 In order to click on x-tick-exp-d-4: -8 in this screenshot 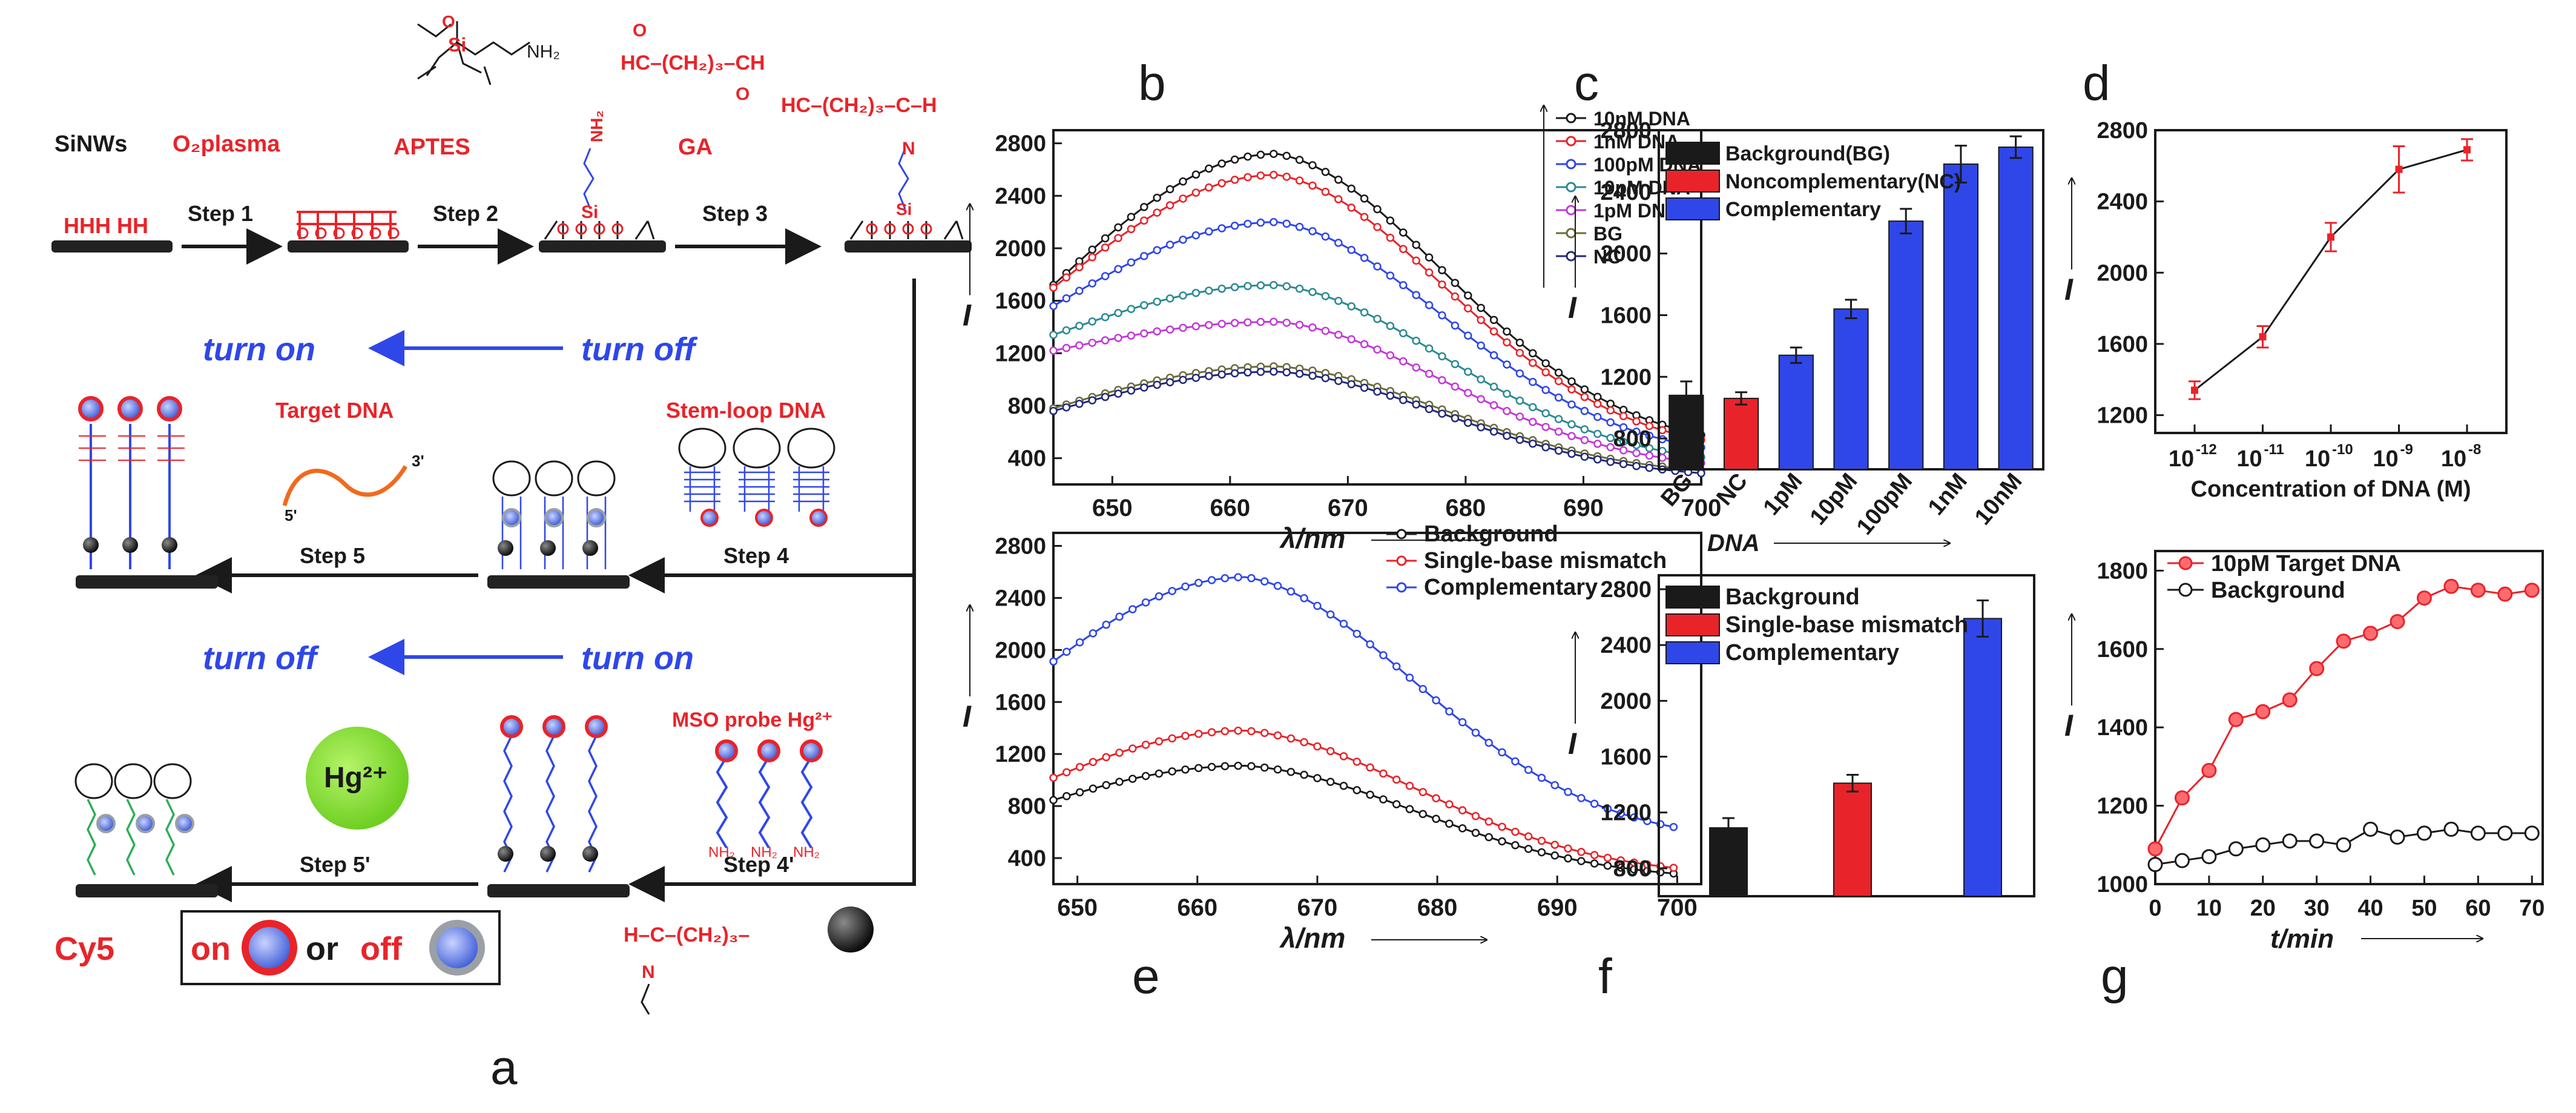, I will do `click(2474, 449)`.